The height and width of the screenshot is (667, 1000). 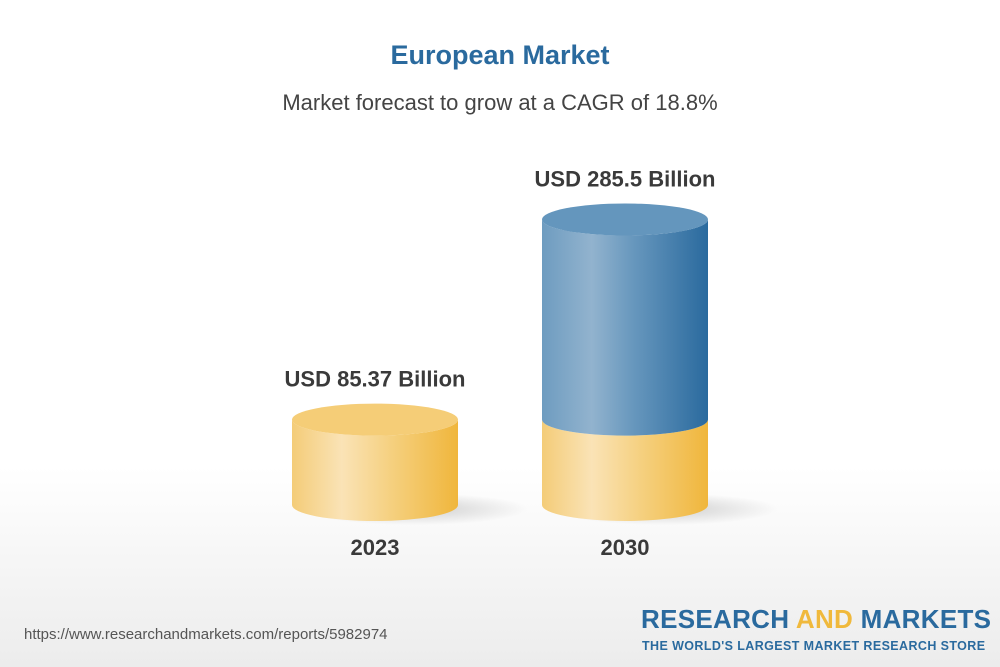 I want to click on data-label: USD 285.5 Billion, so click(x=625, y=179).